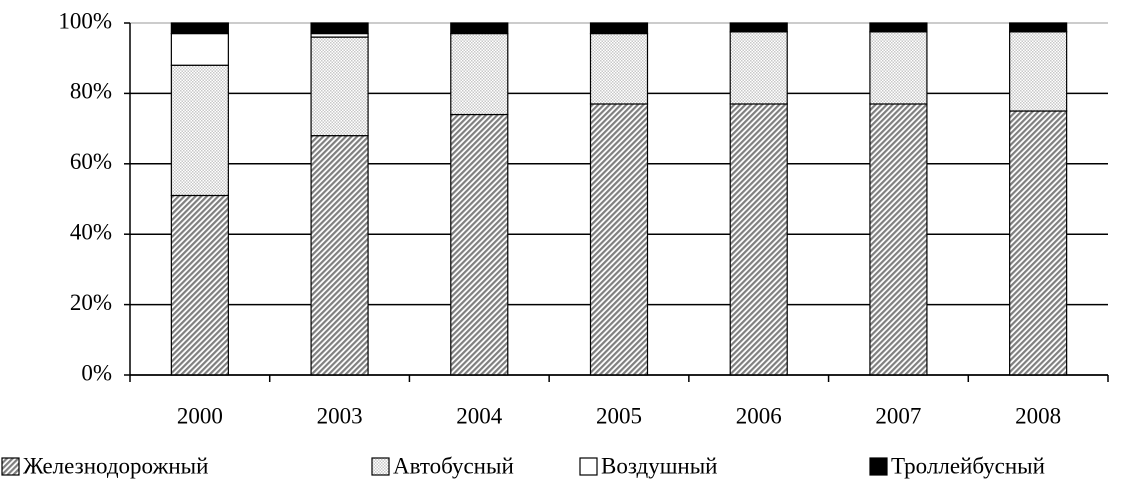 This screenshot has height=486, width=1134. Describe the element at coordinates (91, 161) in the screenshot. I see `y-tick-label: 60%` at that location.